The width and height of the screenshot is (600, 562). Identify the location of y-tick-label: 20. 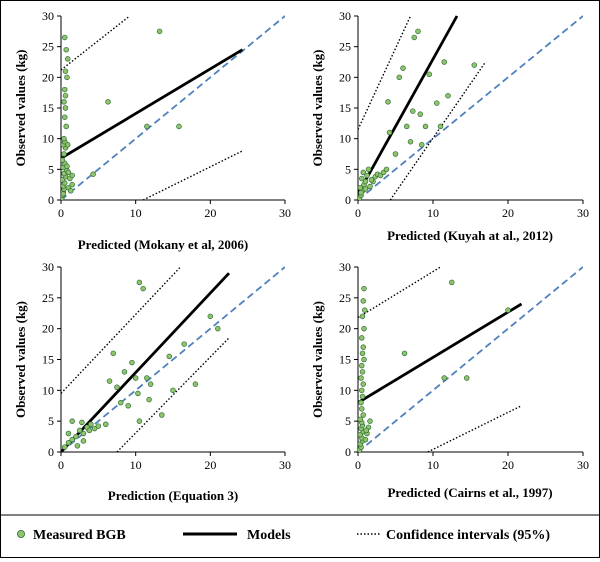
(48, 329).